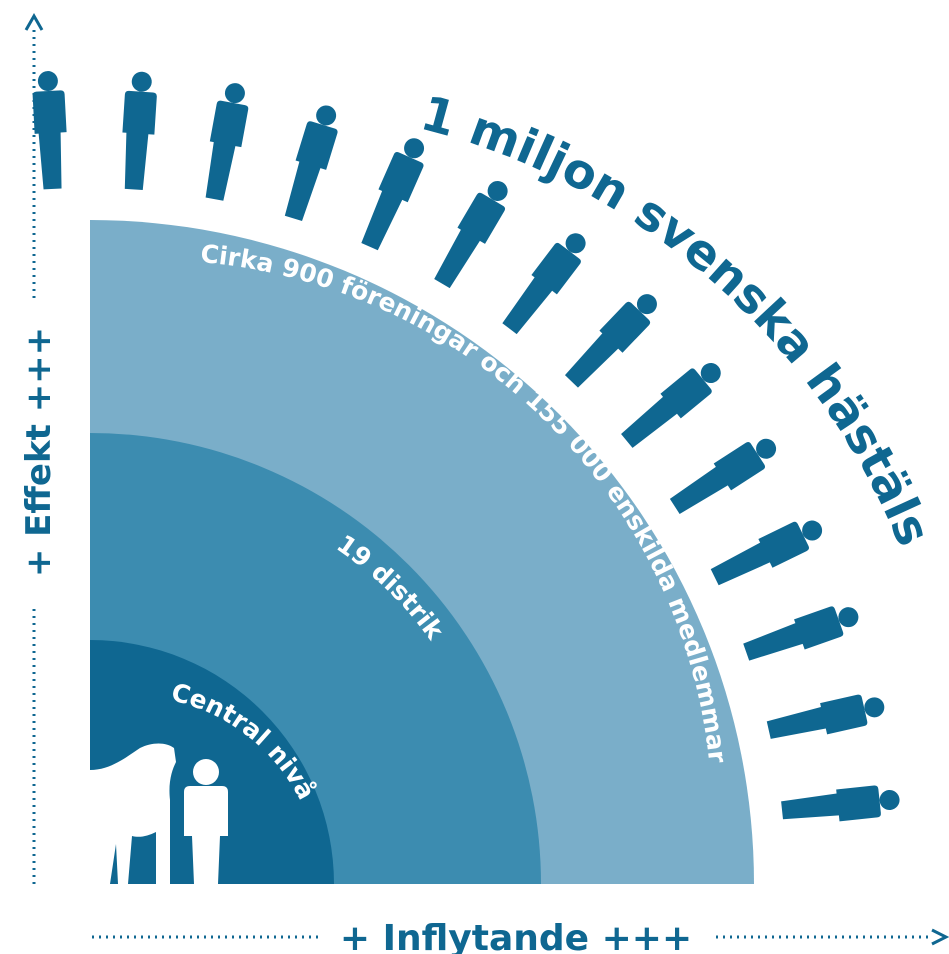 This screenshot has height=954, width=949. What do you see at coordinates (516, 936) in the screenshot?
I see `x-axis-label: + Inflytande +++` at bounding box center [516, 936].